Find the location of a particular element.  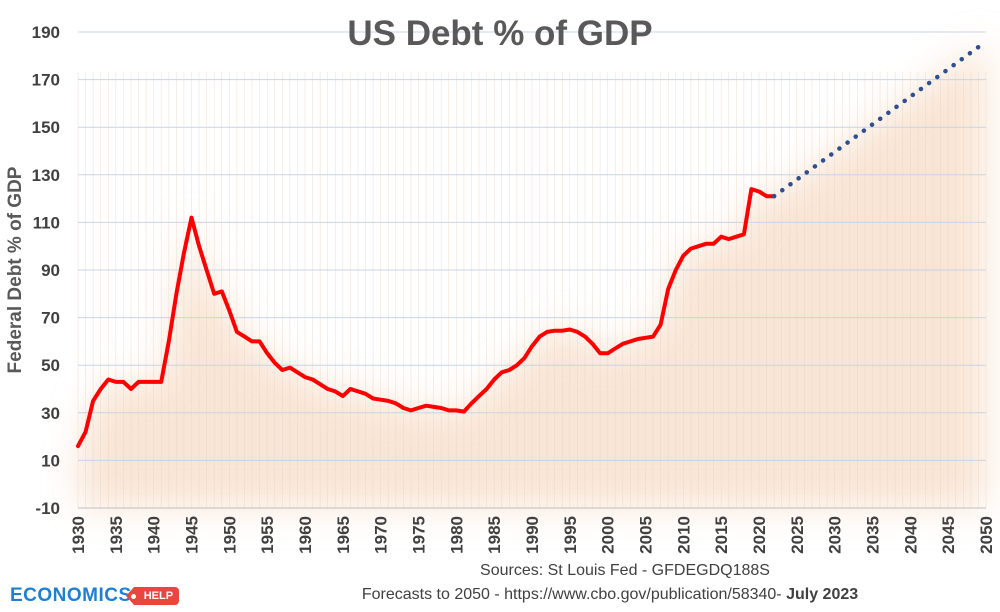

series-line-forecast is located at coordinates (880, 119).